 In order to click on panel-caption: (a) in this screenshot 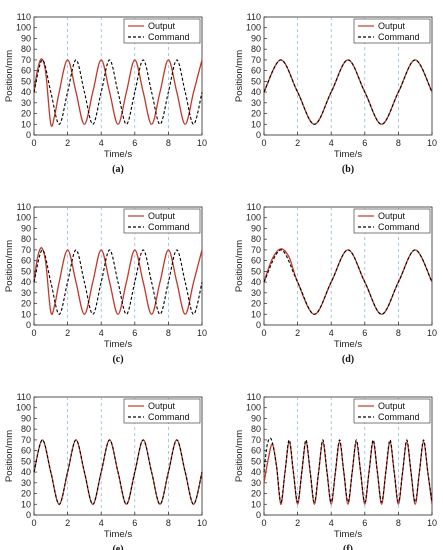, I will do `click(118, 169)`.